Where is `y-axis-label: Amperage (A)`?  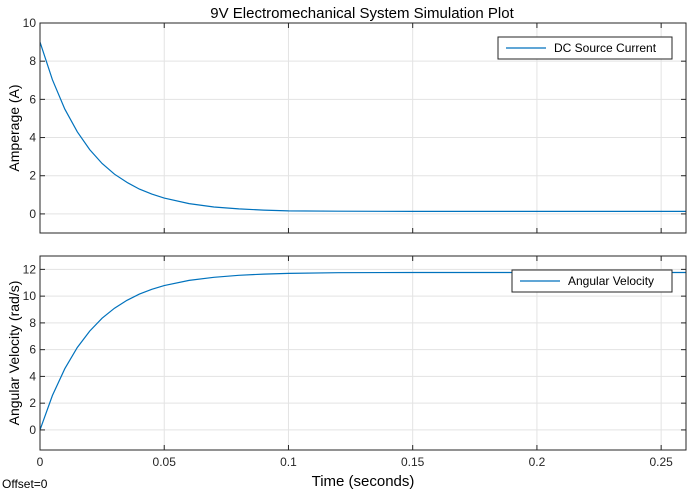
y-axis-label: Amperage (A) is located at coordinates (14, 127).